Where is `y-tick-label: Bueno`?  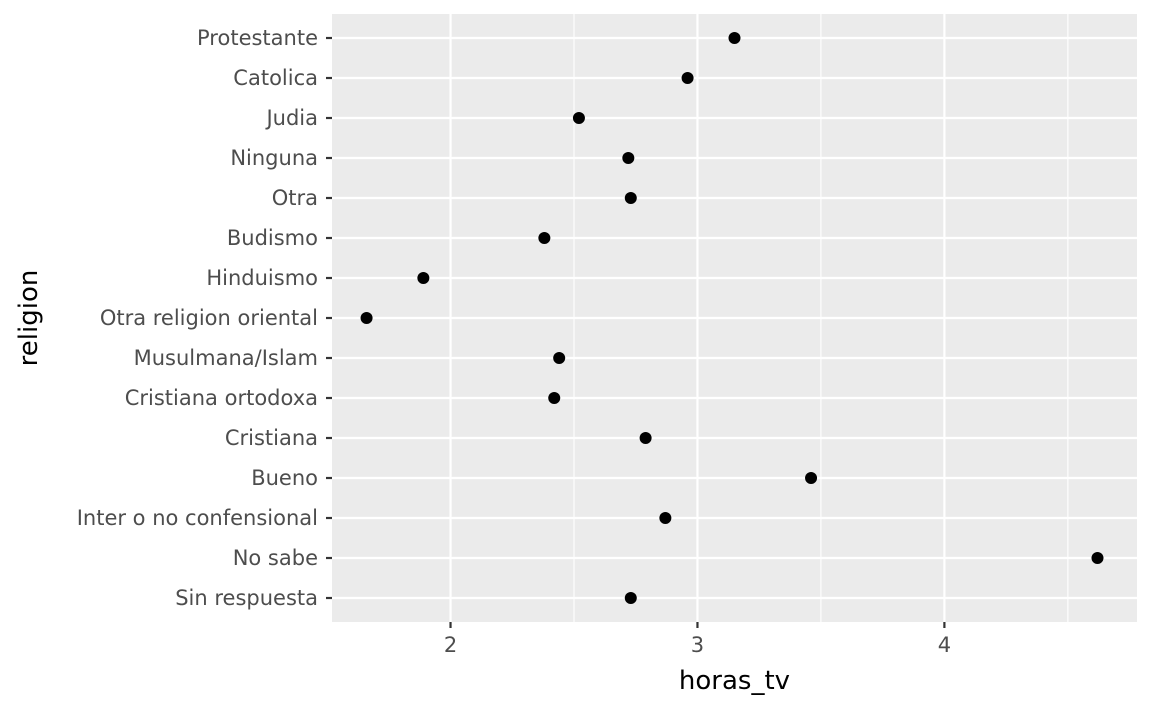 y-tick-label: Bueno is located at coordinates (284, 478).